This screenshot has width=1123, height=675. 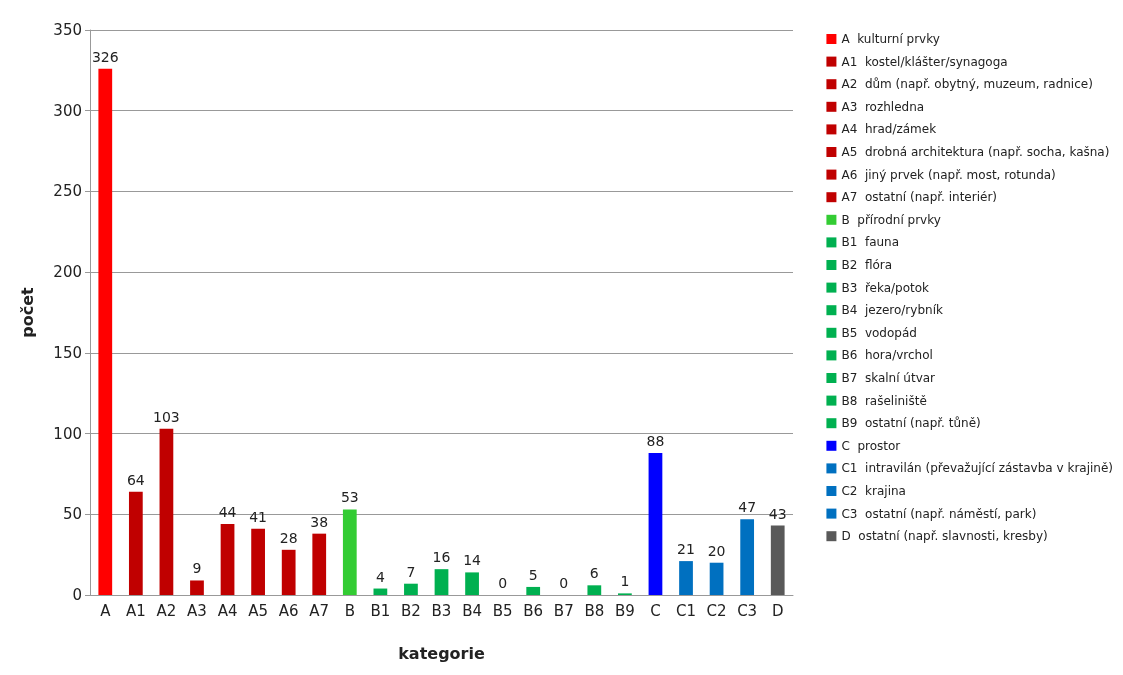 I want to click on data-label: 5, so click(x=533, y=574).